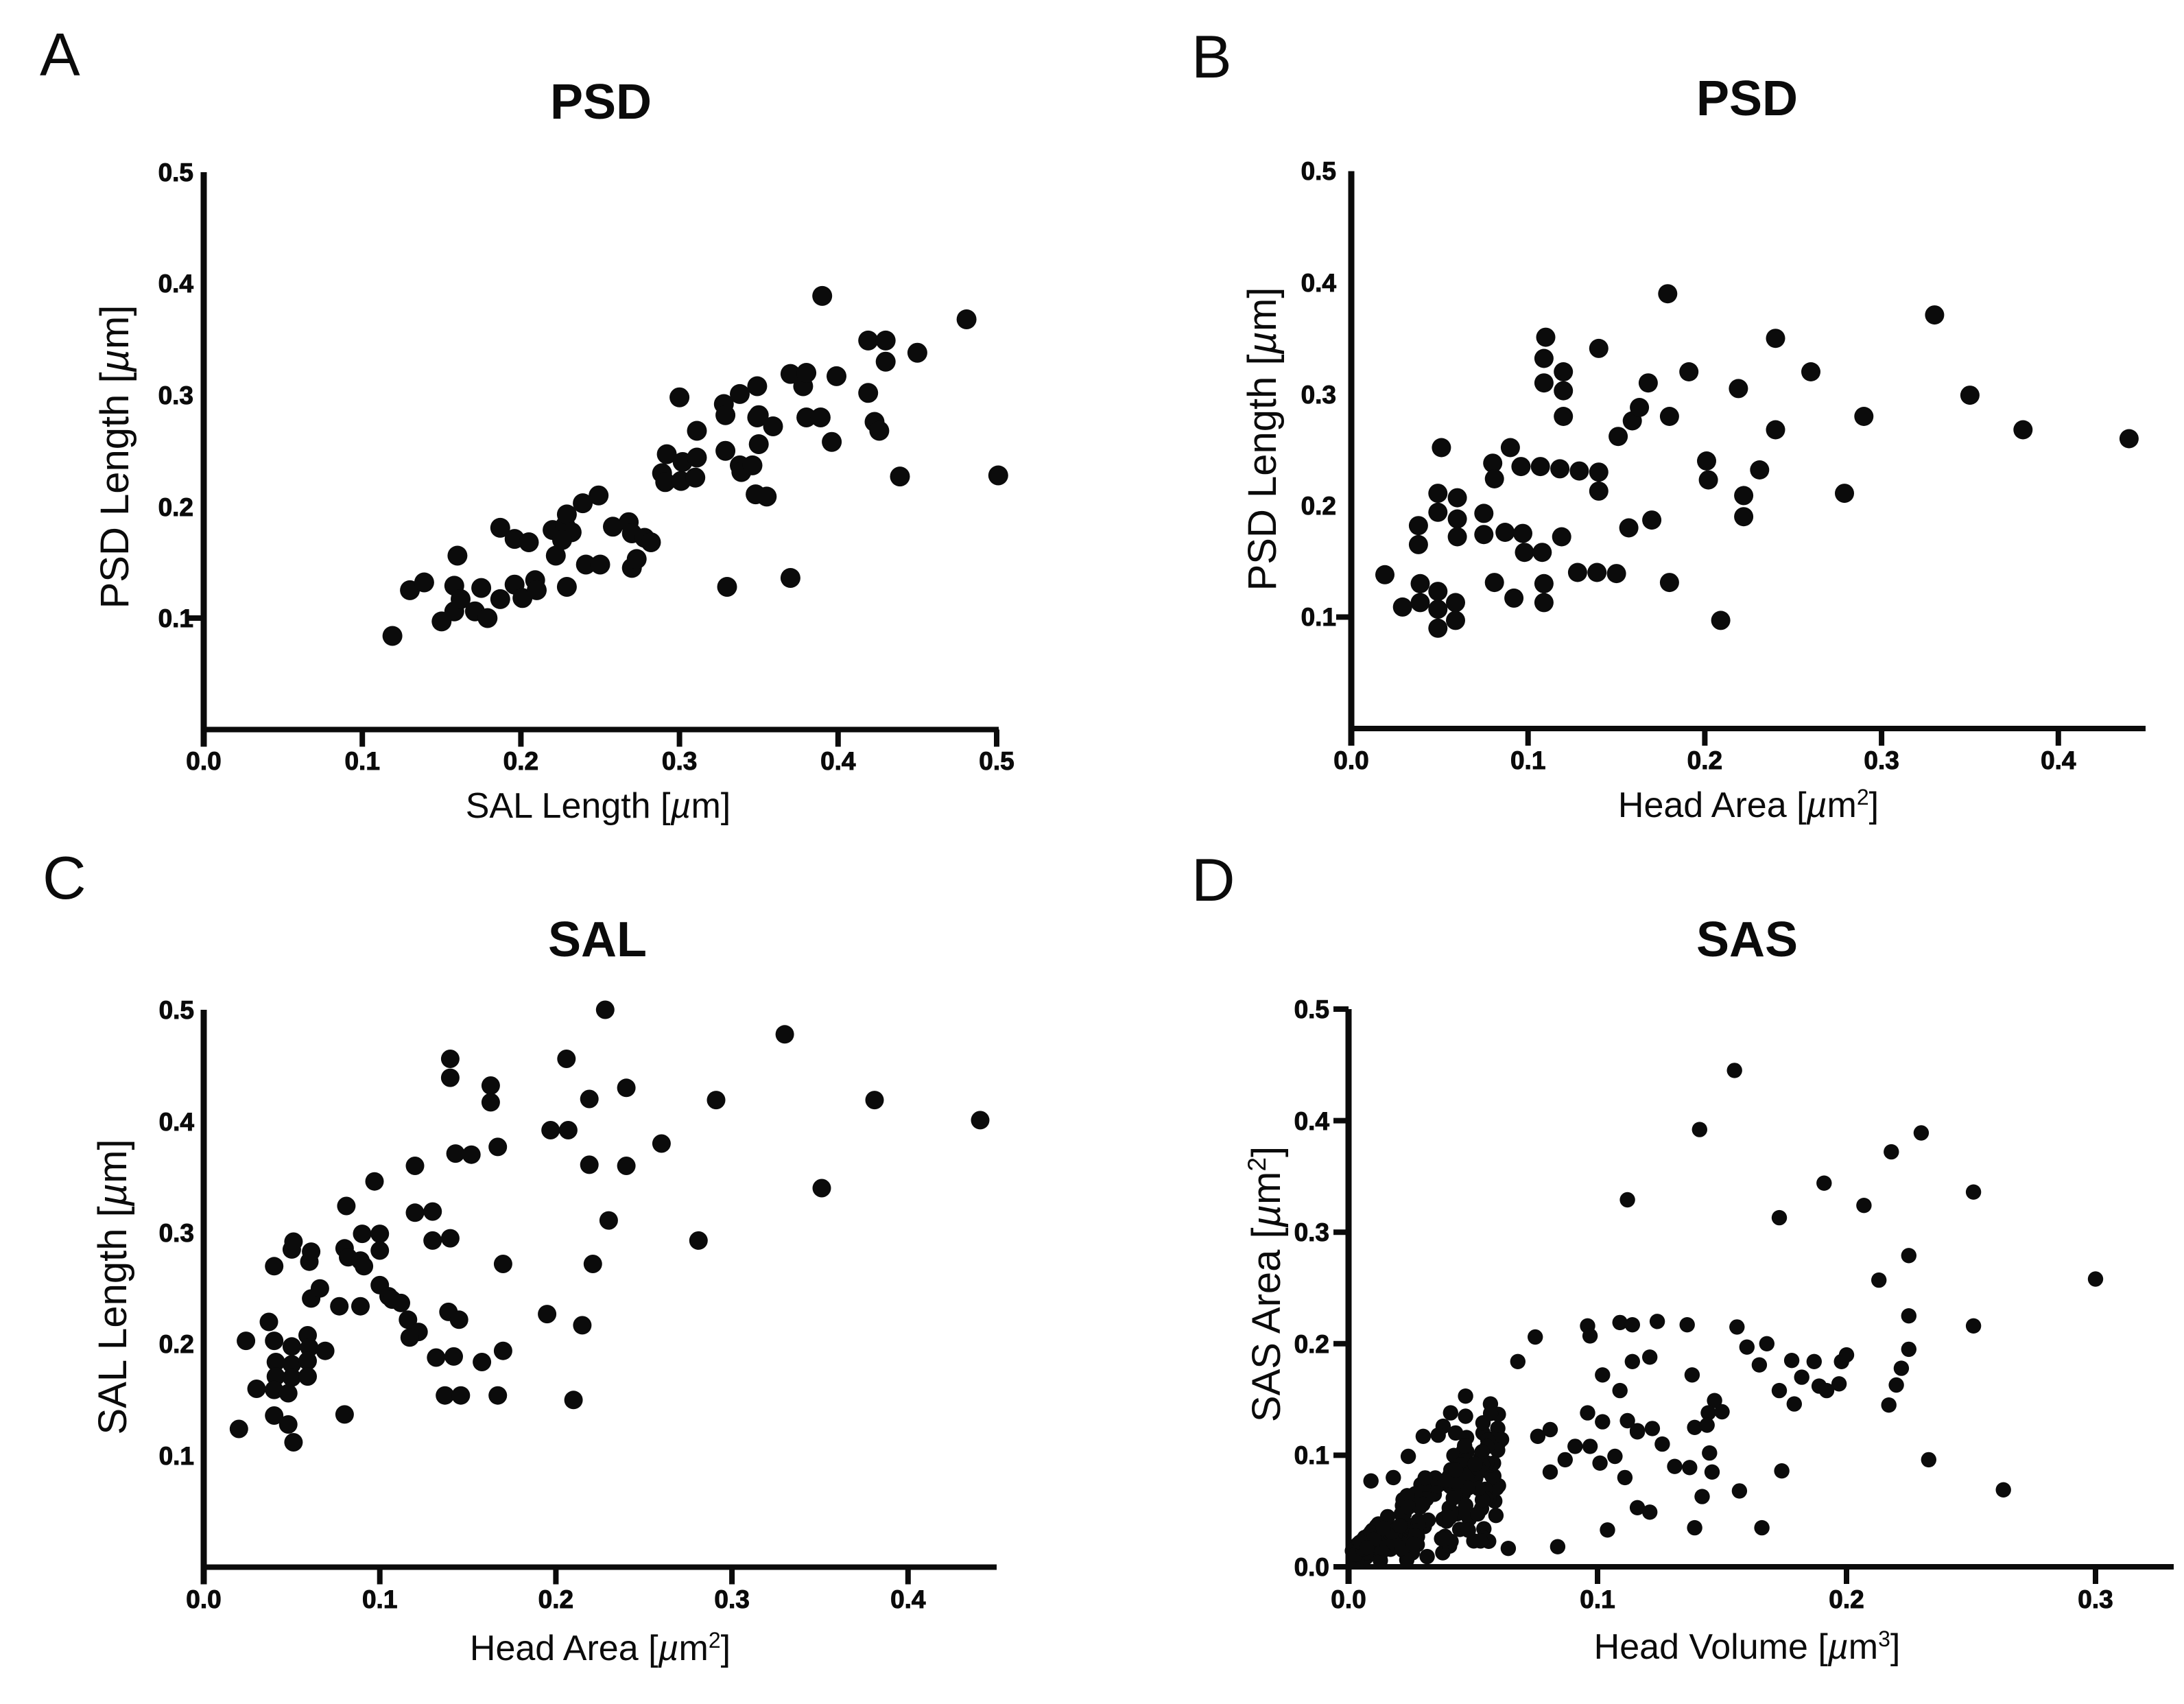  Describe the element at coordinates (1213, 880) in the screenshot. I see `svg-text: D` at that location.